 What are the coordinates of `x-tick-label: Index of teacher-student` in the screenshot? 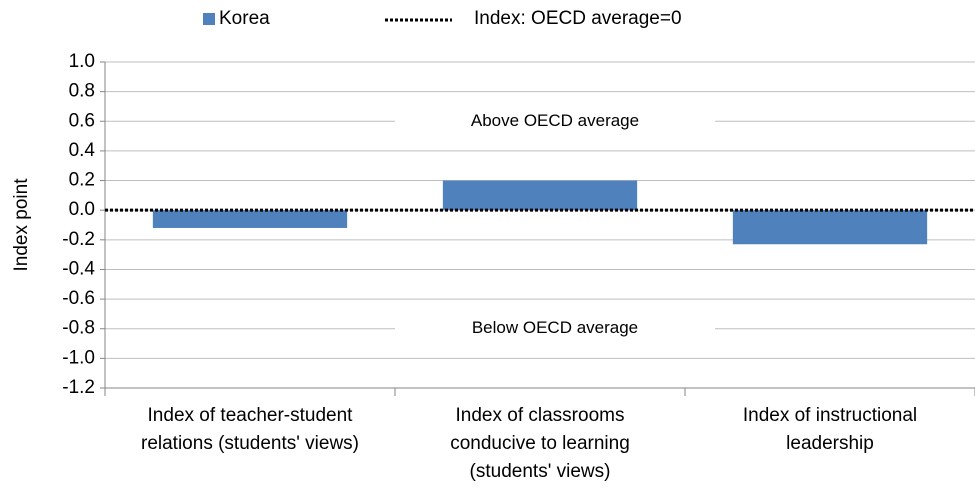 It's located at (251, 415).